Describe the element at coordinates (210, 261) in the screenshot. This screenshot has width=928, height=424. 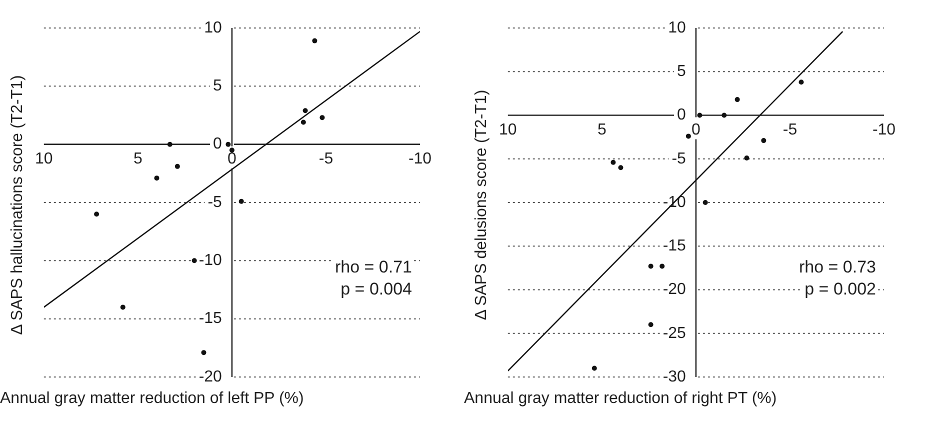
I see `y-tick-label: -10` at that location.